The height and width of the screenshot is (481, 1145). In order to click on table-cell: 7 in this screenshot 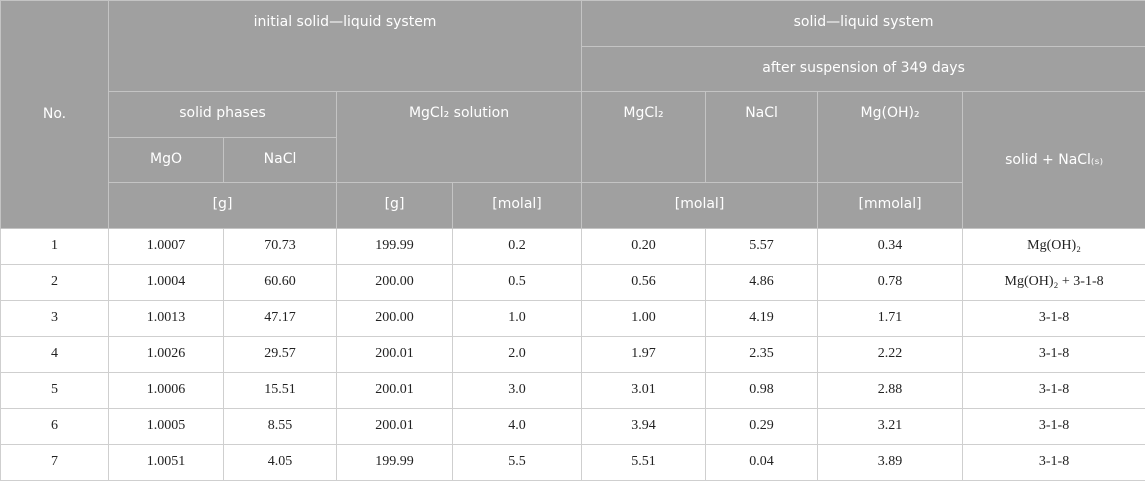, I will do `click(54, 462)`.